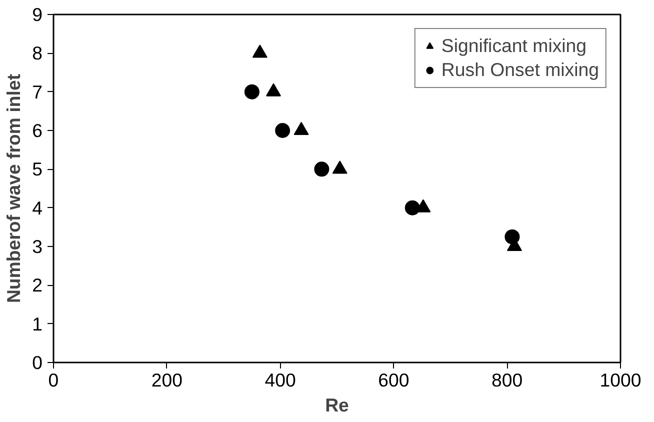 The image size is (654, 422). I want to click on y-tick-label: 9, so click(37, 14).